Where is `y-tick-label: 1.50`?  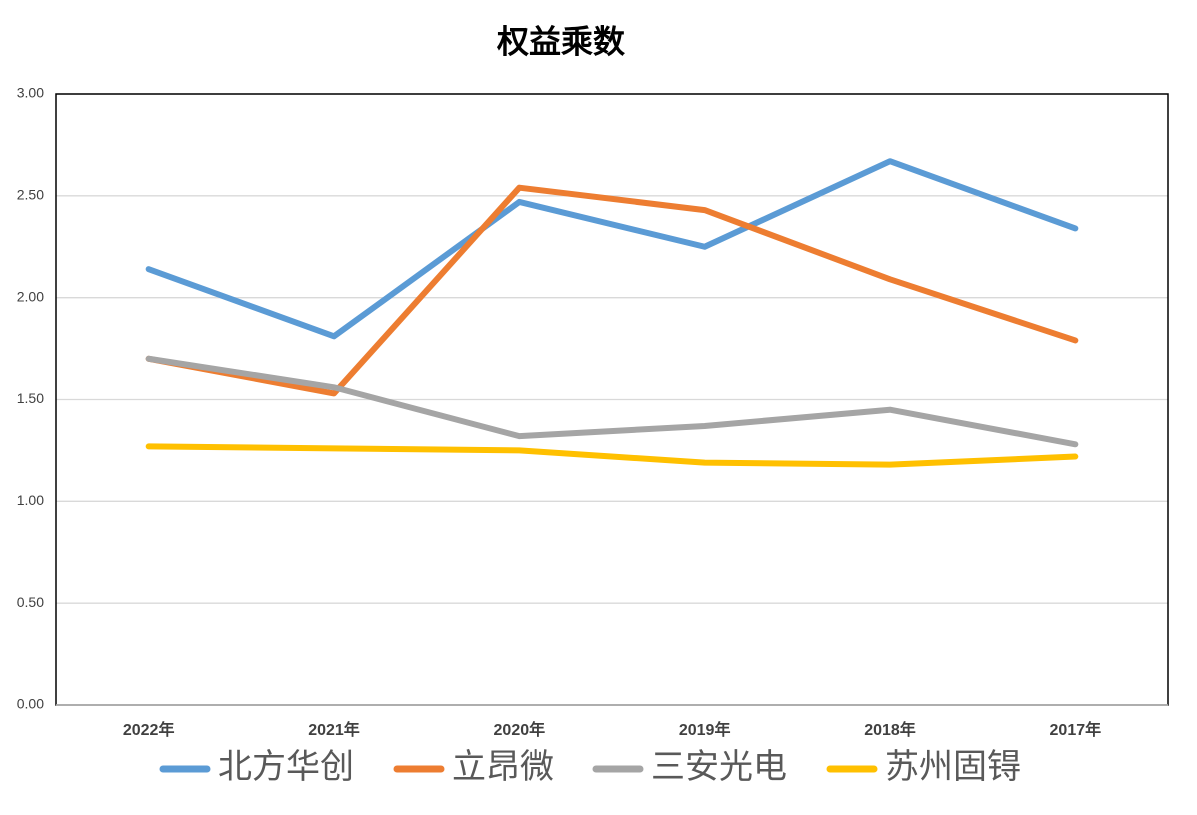
y-tick-label: 1.50 is located at coordinates (30, 398).